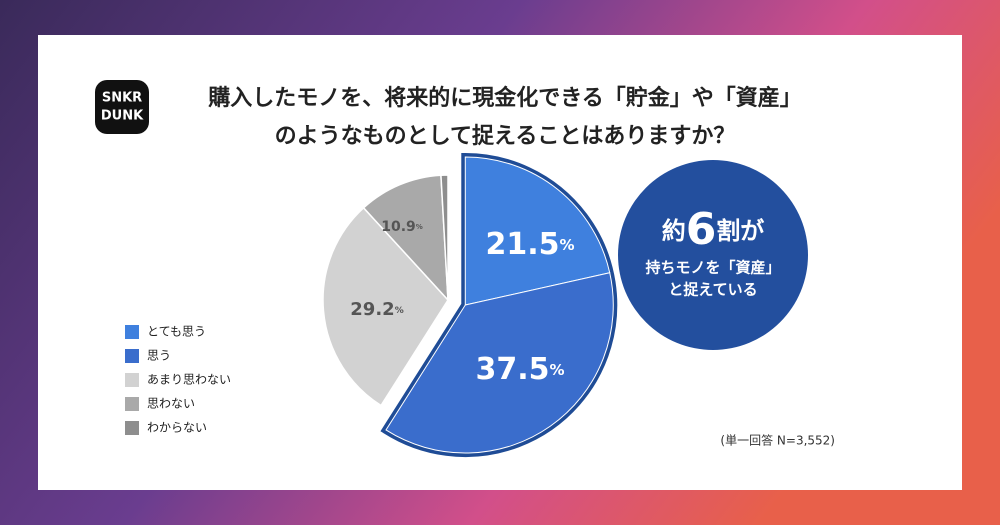 Image resolution: width=1000 pixels, height=529 pixels. Describe the element at coordinates (189, 380) in the screenshot. I see `legend-label: あまり思わない` at that location.